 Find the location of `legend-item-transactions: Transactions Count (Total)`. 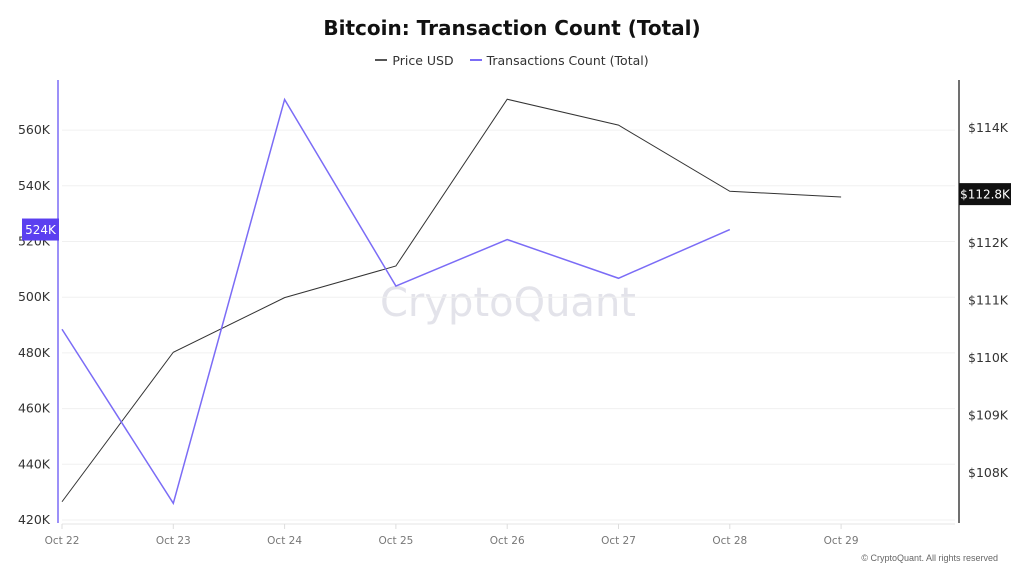

legend-item-transactions: Transactions Count (Total) is located at coordinates (559, 60).